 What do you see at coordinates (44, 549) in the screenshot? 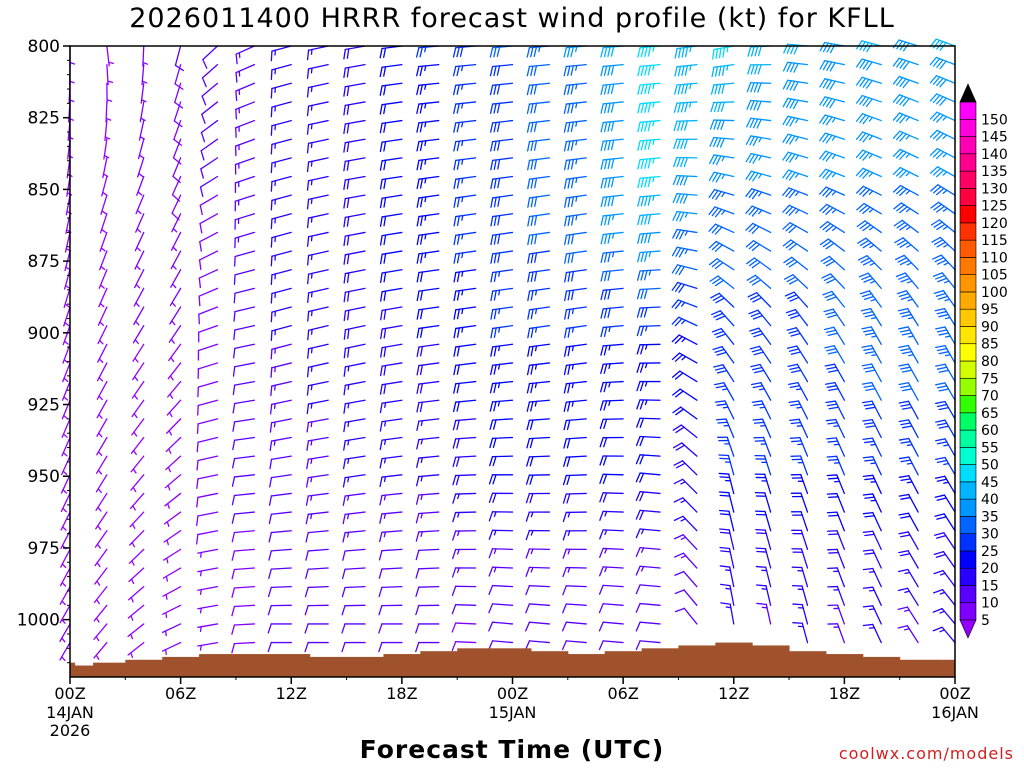
I see `y-tick-label: 975` at bounding box center [44, 549].